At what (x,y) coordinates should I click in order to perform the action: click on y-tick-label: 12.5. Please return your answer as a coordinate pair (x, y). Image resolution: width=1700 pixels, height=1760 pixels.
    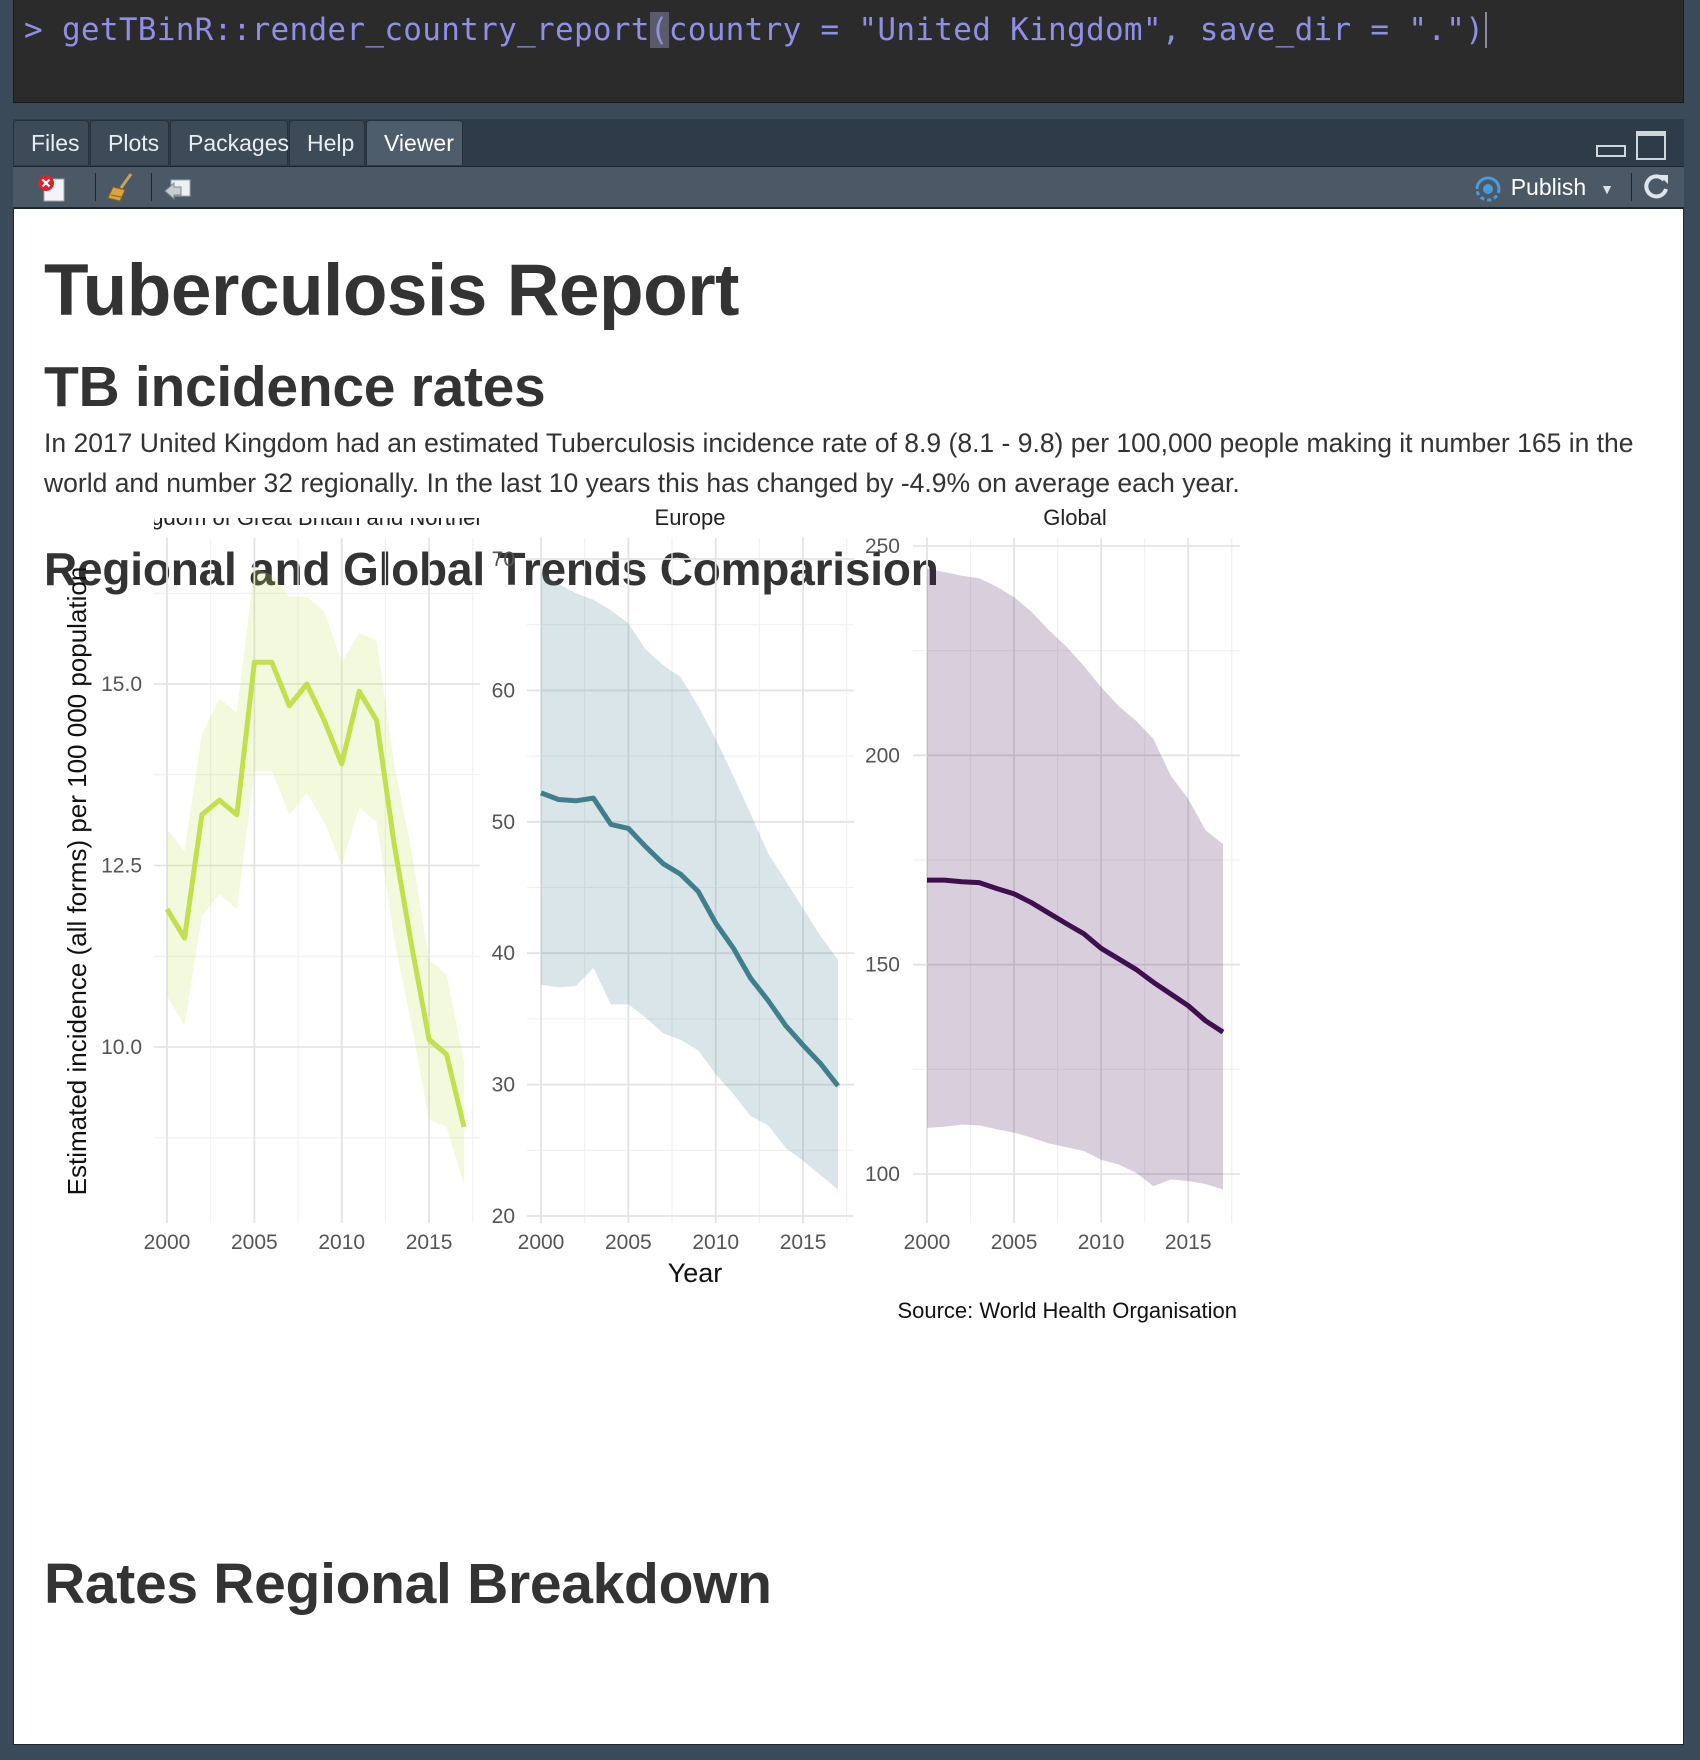
    Looking at the image, I should click on (121, 866).